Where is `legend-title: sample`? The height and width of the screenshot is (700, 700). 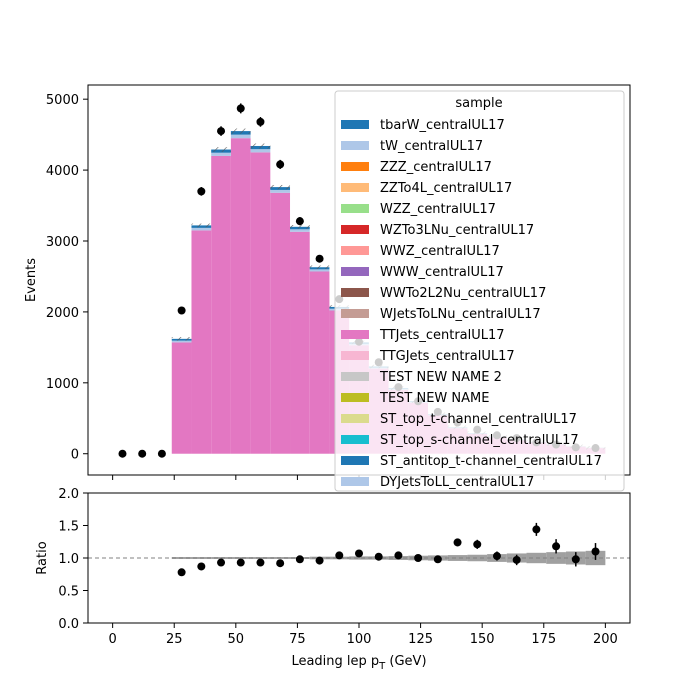
legend-title: sample is located at coordinates (478, 103).